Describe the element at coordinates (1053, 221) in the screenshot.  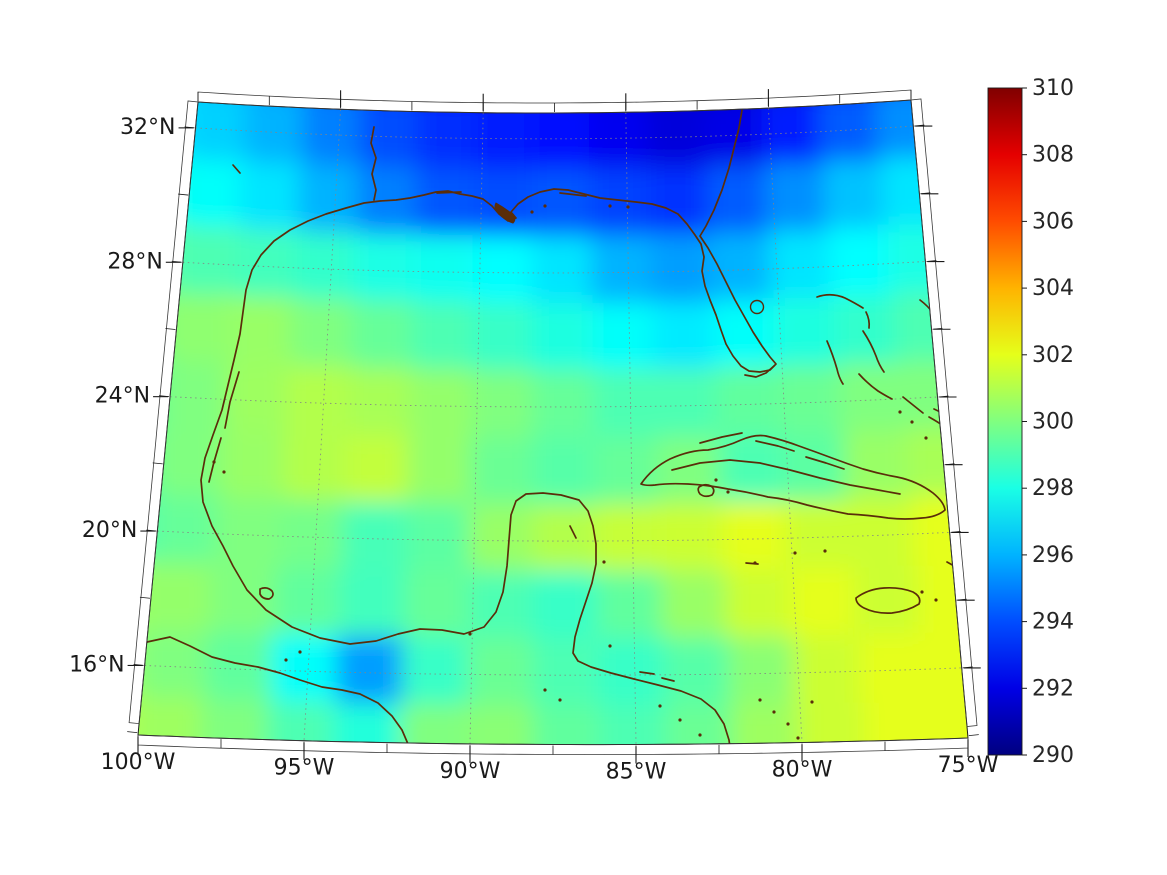
I see `colorbar-tick-label: 306` at that location.